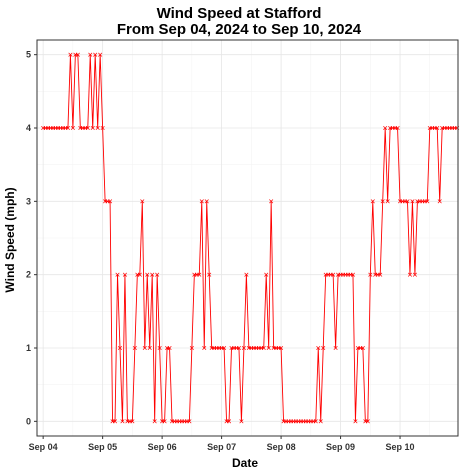 The image size is (474, 474). I want to click on y-tick-label: 1, so click(28, 348).